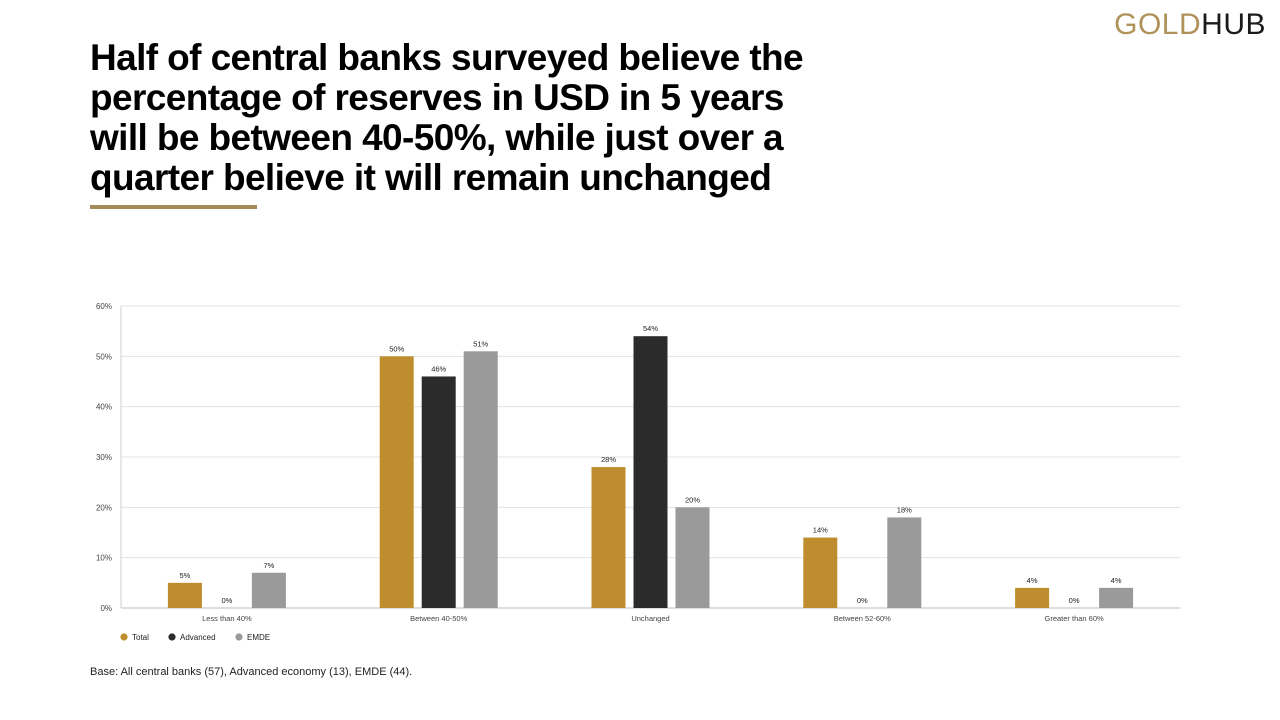 The width and height of the screenshot is (1280, 720). Describe the element at coordinates (258, 637) in the screenshot. I see `legend-label-emde: EMDE` at that location.